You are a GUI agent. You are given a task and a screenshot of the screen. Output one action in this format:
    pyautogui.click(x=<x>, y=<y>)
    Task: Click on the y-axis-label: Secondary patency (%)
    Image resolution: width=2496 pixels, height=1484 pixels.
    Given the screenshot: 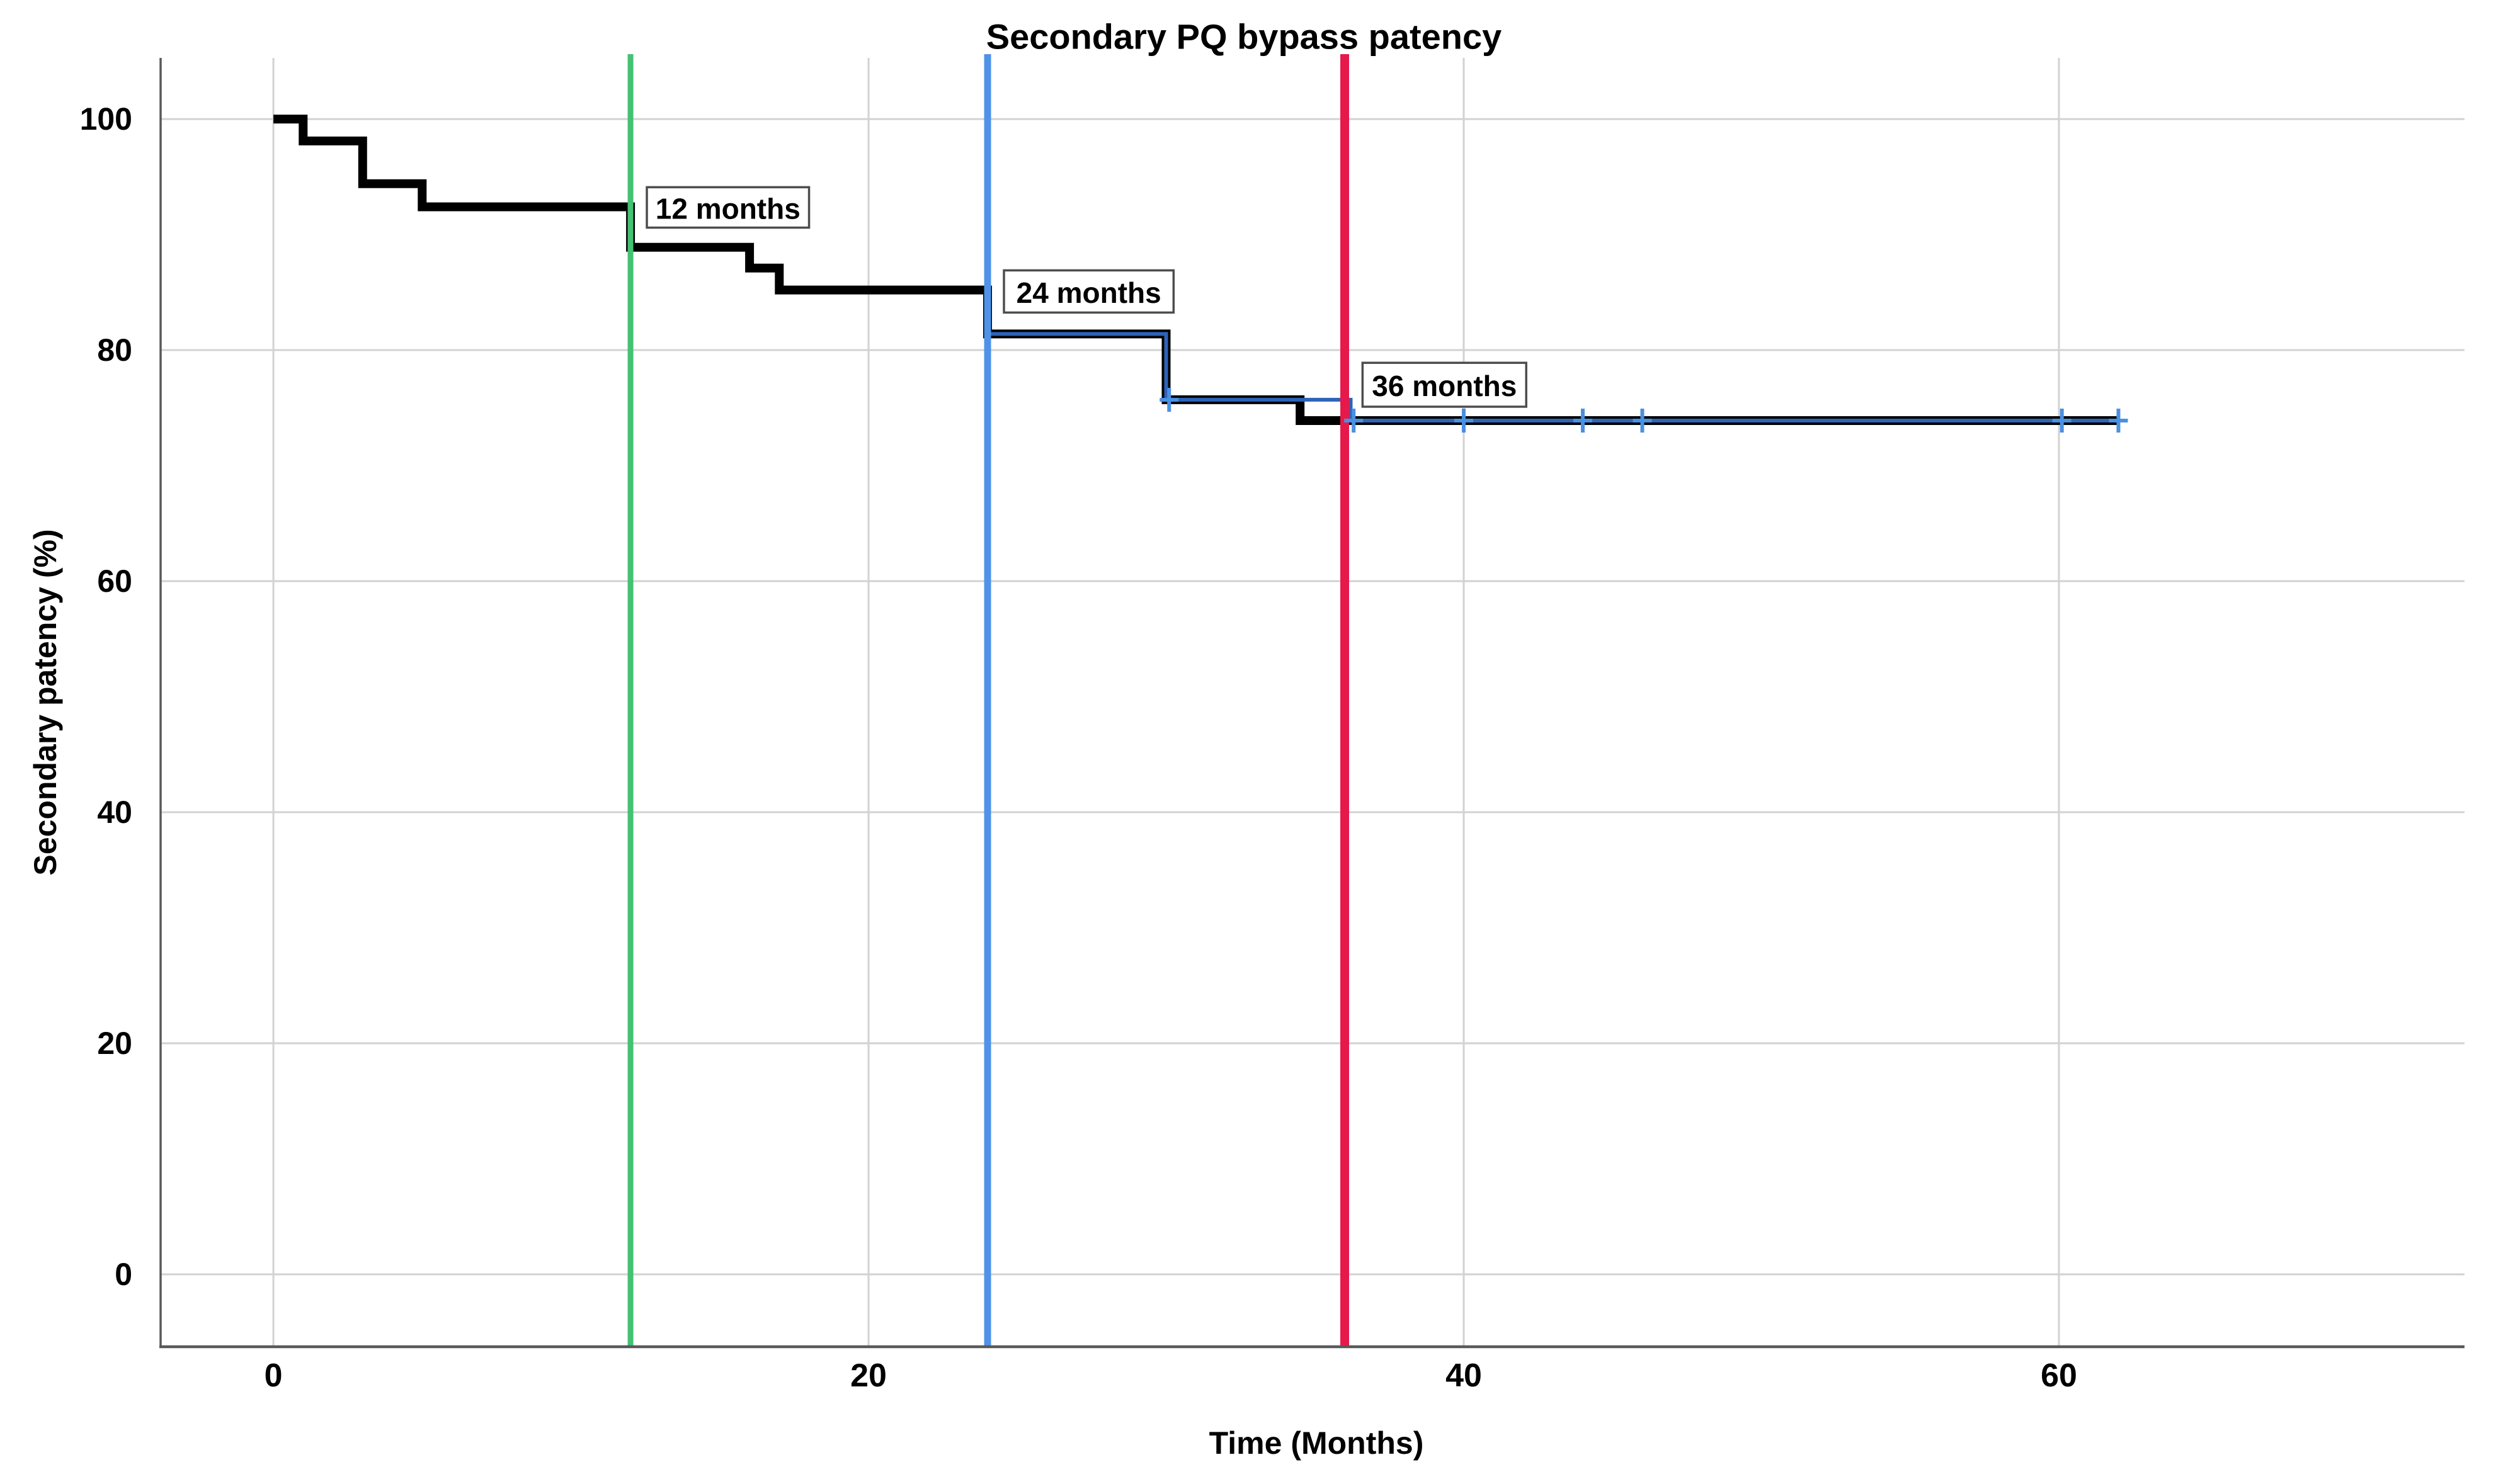 What is the action you would take?
    pyautogui.click(x=46, y=702)
    